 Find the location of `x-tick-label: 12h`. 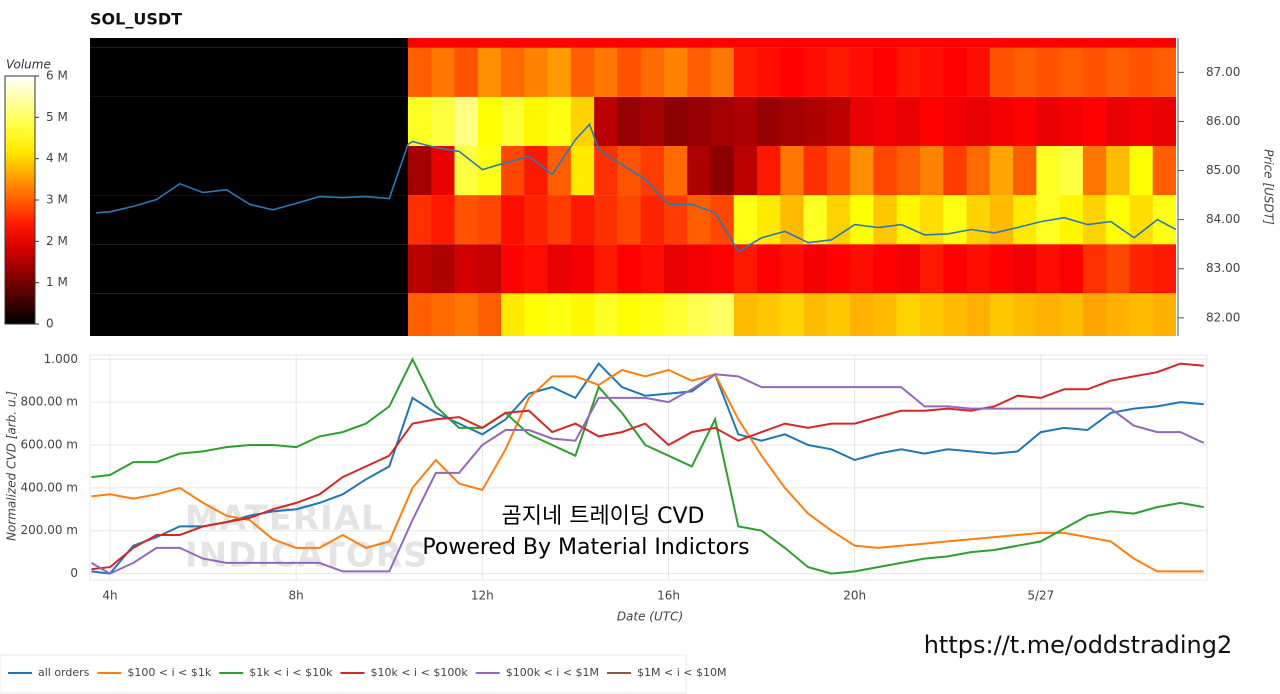

x-tick-label: 12h is located at coordinates (482, 596).